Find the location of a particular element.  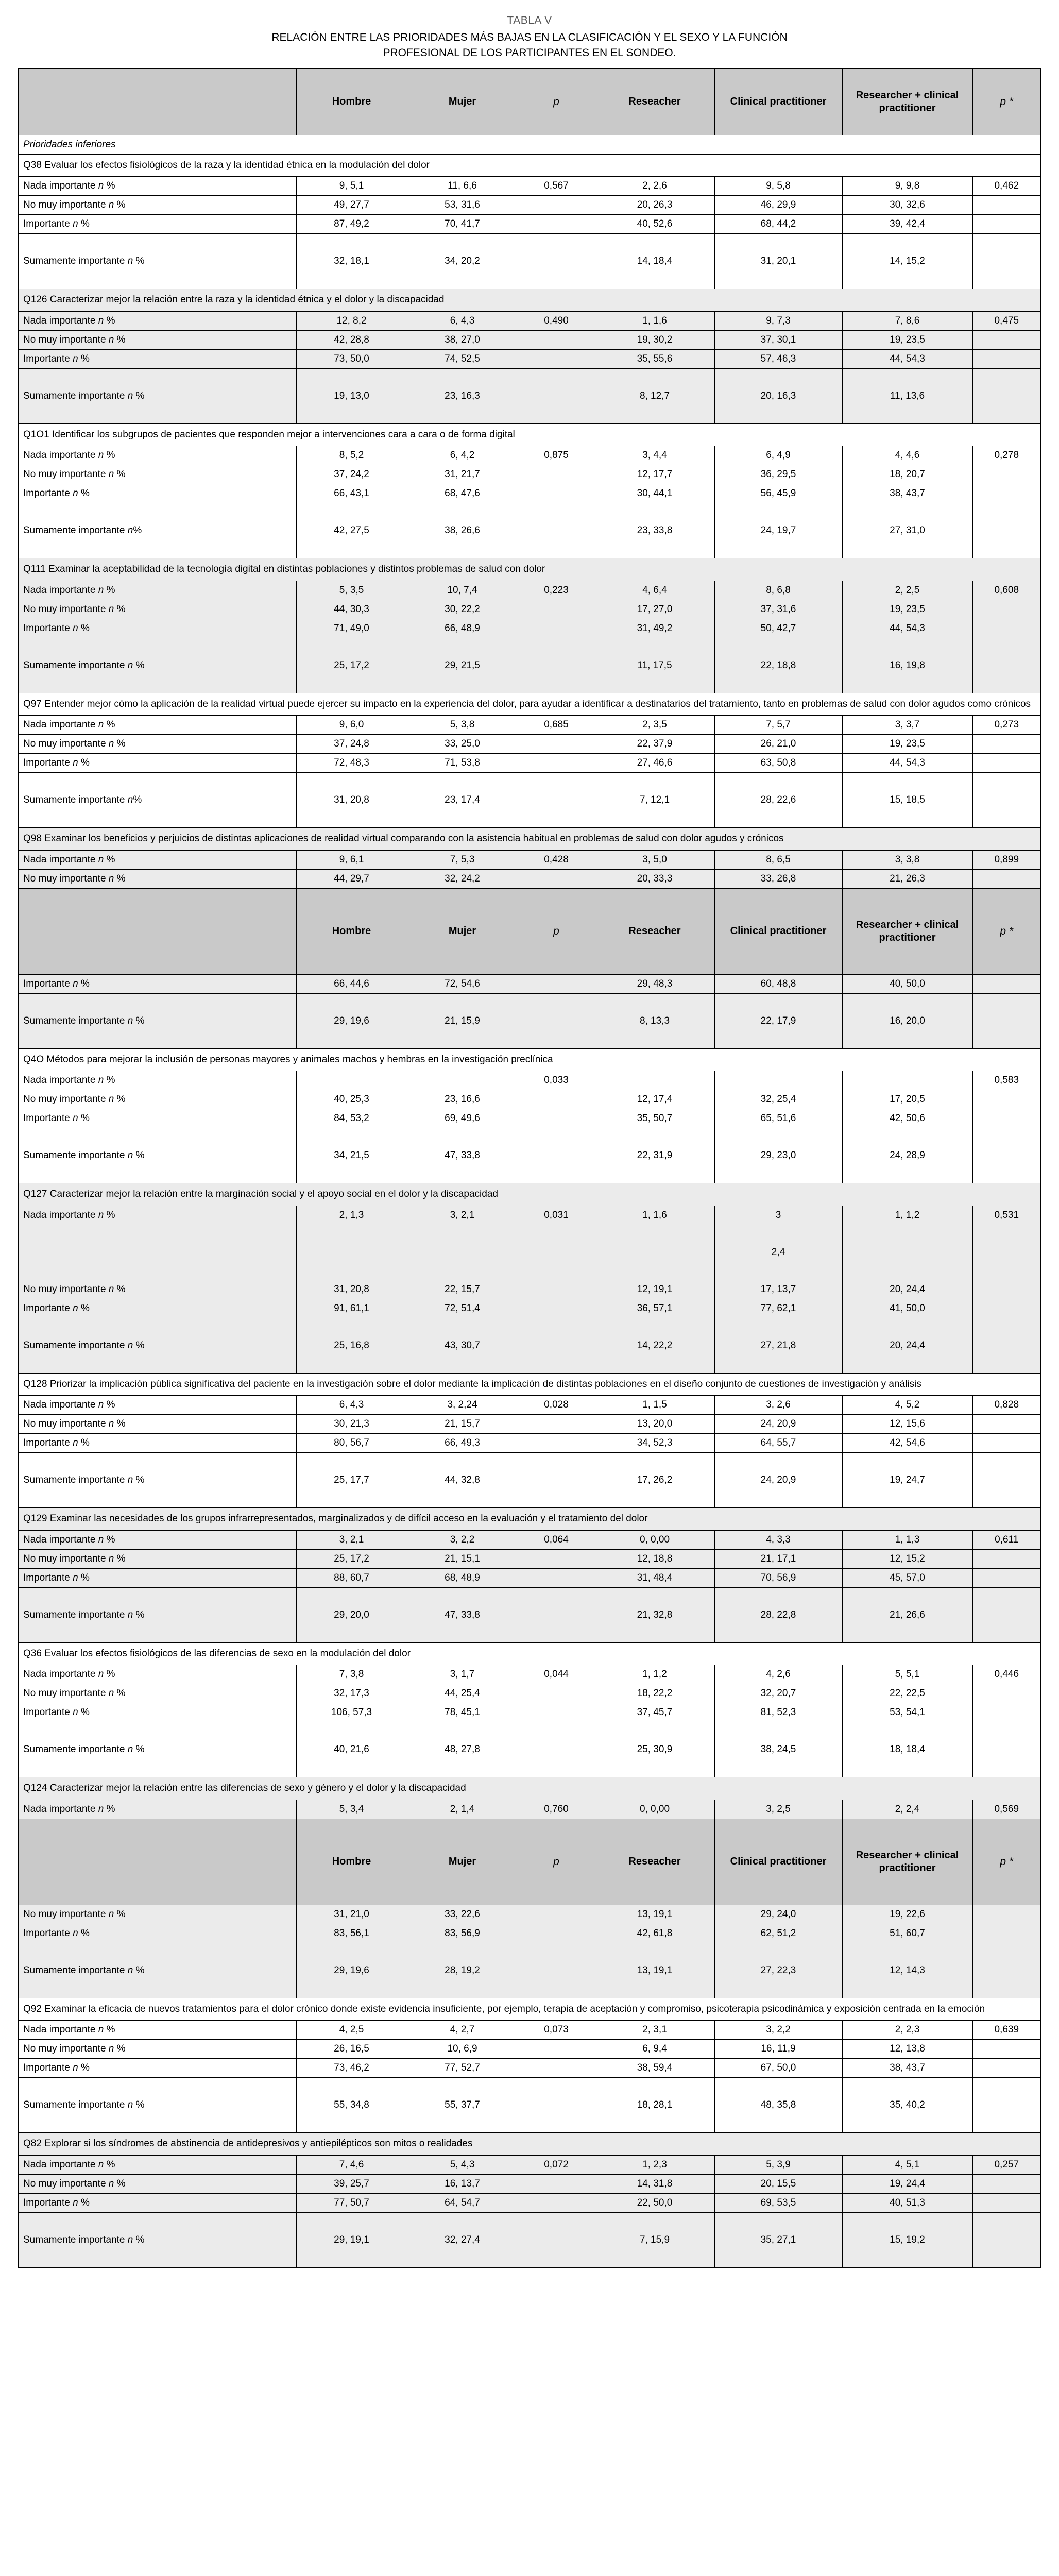

cell-clinical: 62, 51,2 is located at coordinates (778, 1933).